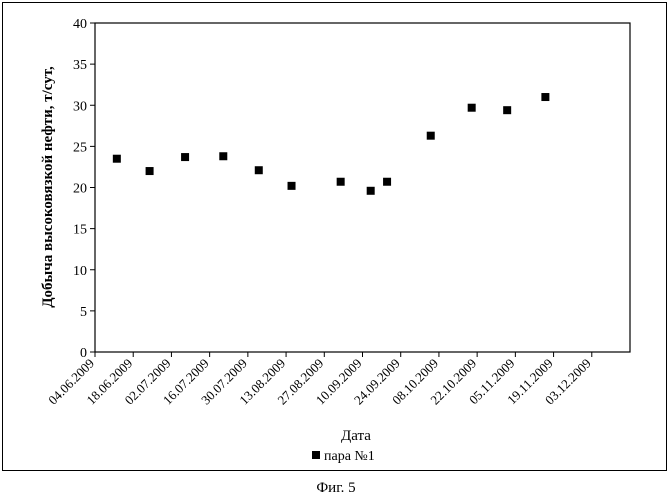 The height and width of the screenshot is (500, 672). I want to click on figure-caption: Фиг. 5, so click(336, 488).